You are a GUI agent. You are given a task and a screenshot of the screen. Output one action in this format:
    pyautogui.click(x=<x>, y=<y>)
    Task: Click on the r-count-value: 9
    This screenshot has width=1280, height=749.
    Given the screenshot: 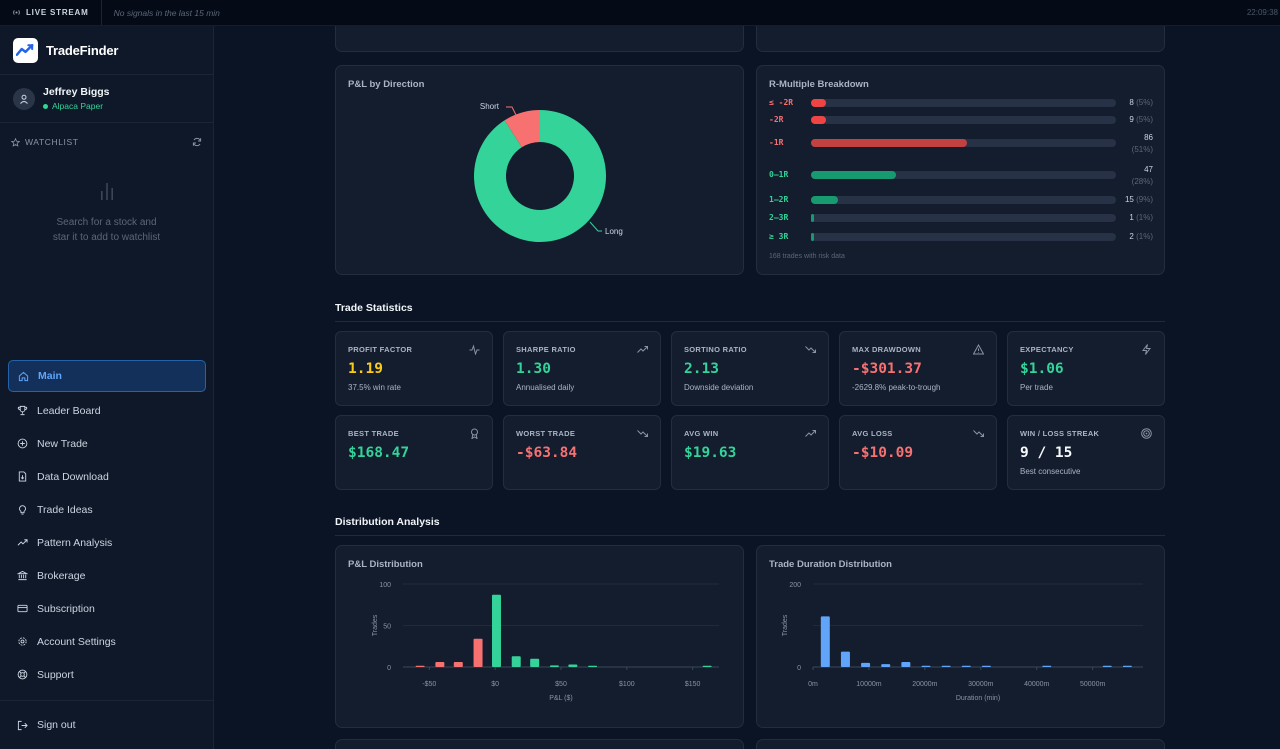 What is the action you would take?
    pyautogui.click(x=1131, y=119)
    